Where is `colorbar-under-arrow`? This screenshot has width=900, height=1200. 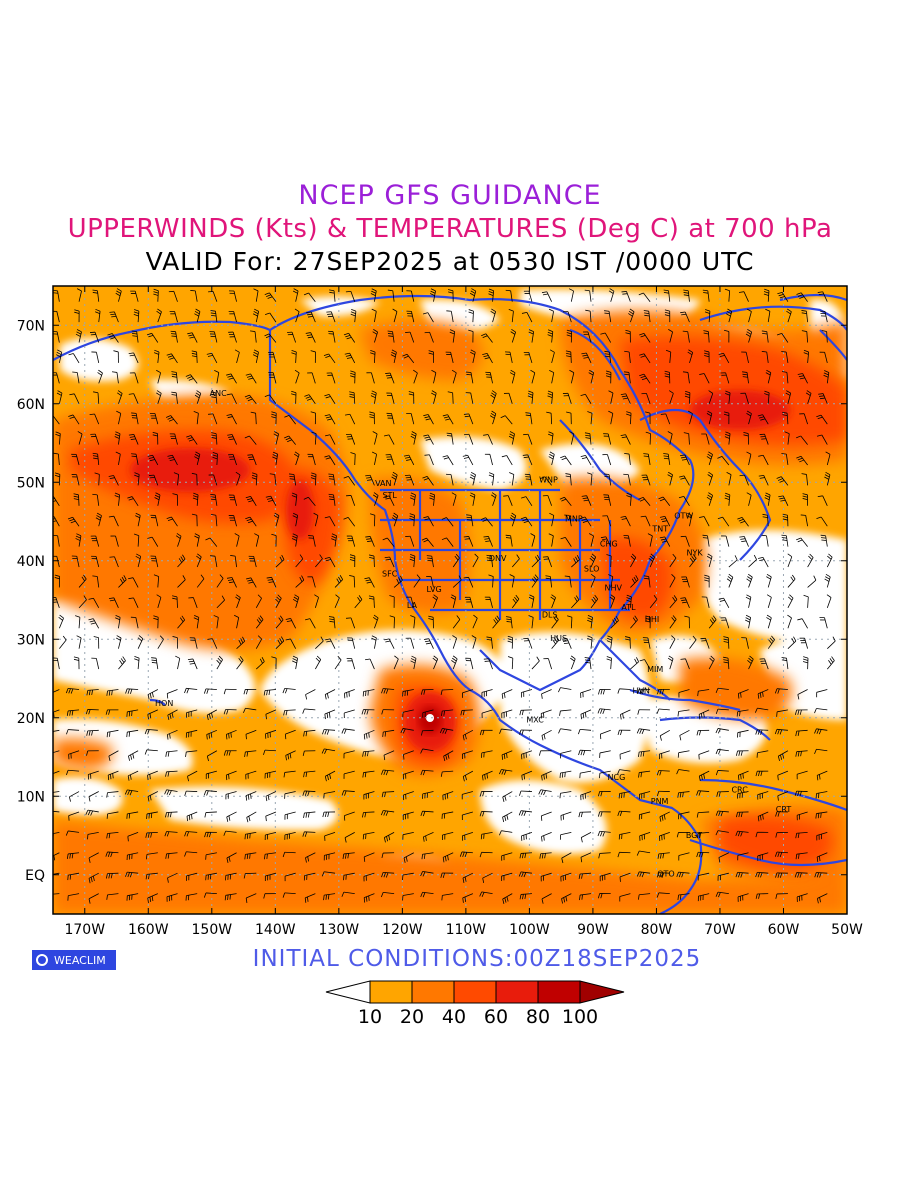
colorbar-under-arrow is located at coordinates (348, 992).